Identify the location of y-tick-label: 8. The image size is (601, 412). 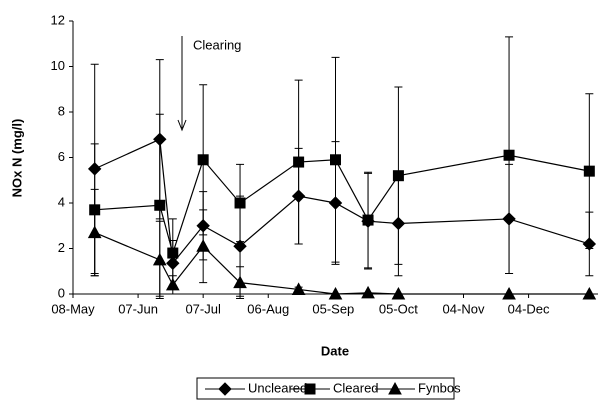
(61, 110).